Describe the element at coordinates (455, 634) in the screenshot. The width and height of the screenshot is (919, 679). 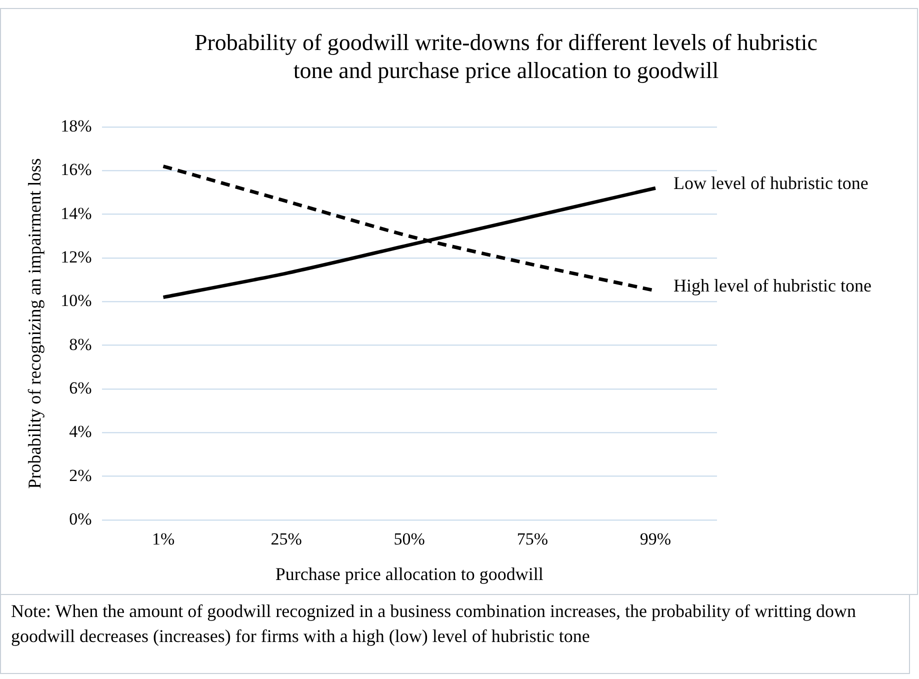
I see `text: Note: When the amount of goodwill recognized in a business combination increases, the probability of writting down goodwill decreases (increases) for firms with a high (low) level of hubristic tone` at that location.